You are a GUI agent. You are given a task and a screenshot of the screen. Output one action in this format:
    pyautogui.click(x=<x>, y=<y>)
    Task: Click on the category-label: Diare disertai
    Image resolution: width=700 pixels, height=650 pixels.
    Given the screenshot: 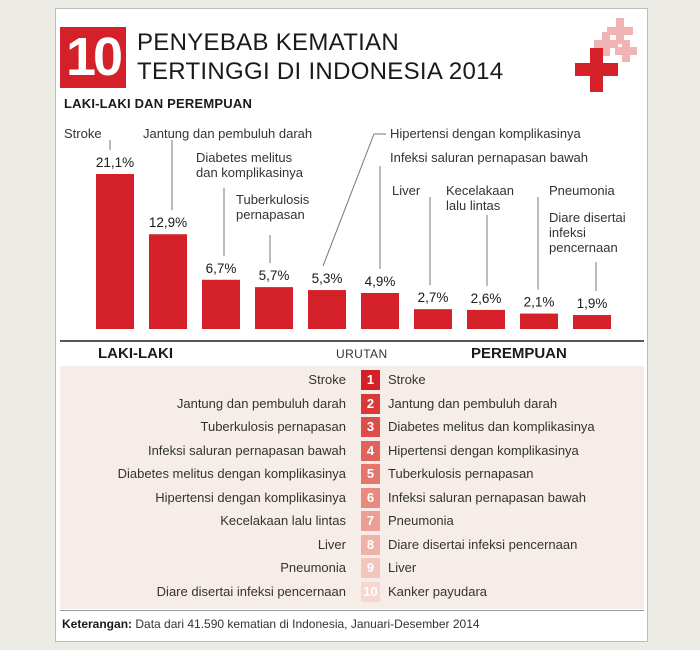 What is the action you would take?
    pyautogui.click(x=587, y=217)
    